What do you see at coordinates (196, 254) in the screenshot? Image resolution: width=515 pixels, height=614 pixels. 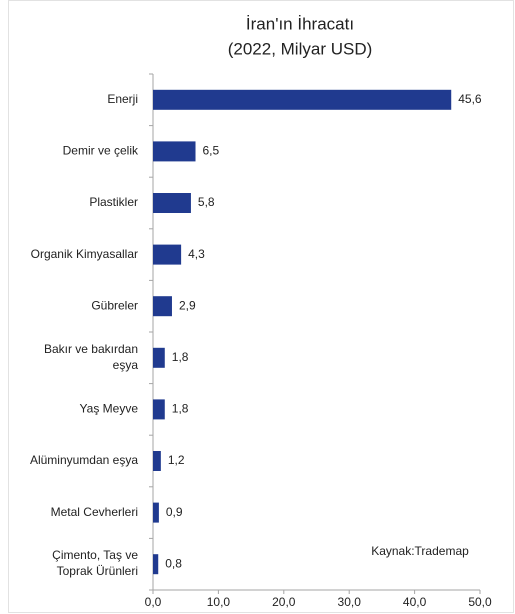 I see `value-label: 4,3` at bounding box center [196, 254].